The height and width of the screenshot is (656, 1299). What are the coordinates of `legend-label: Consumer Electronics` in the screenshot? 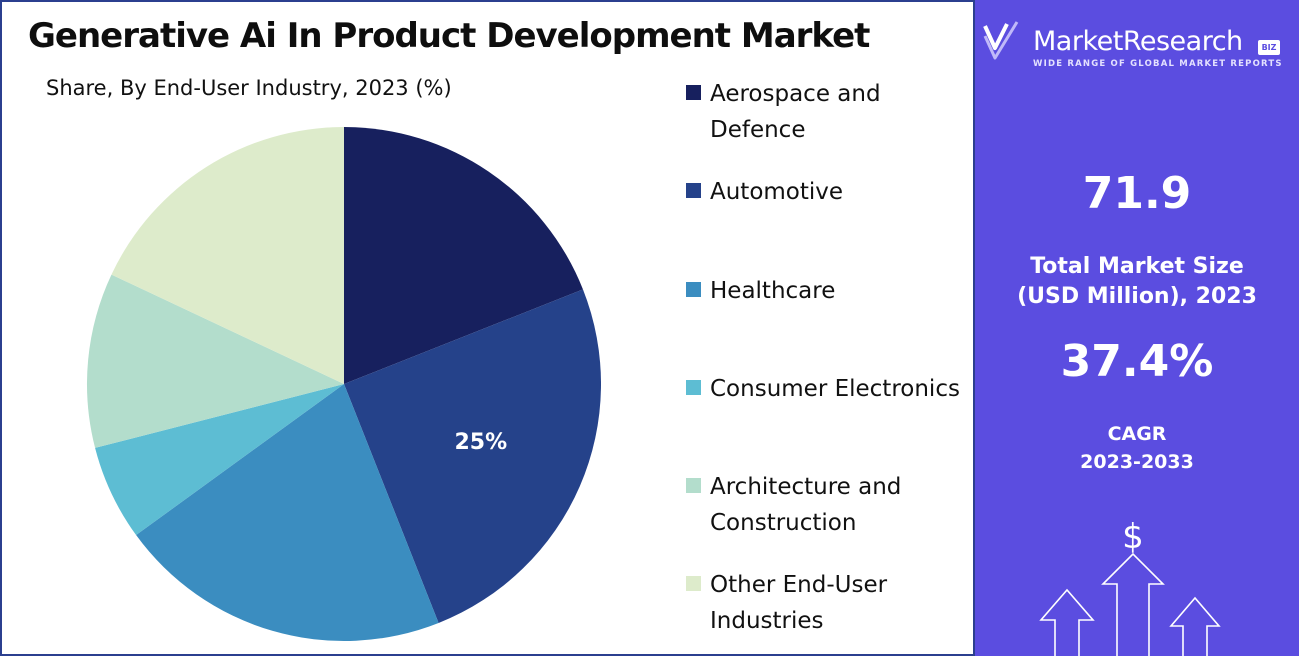 It's located at (835, 389).